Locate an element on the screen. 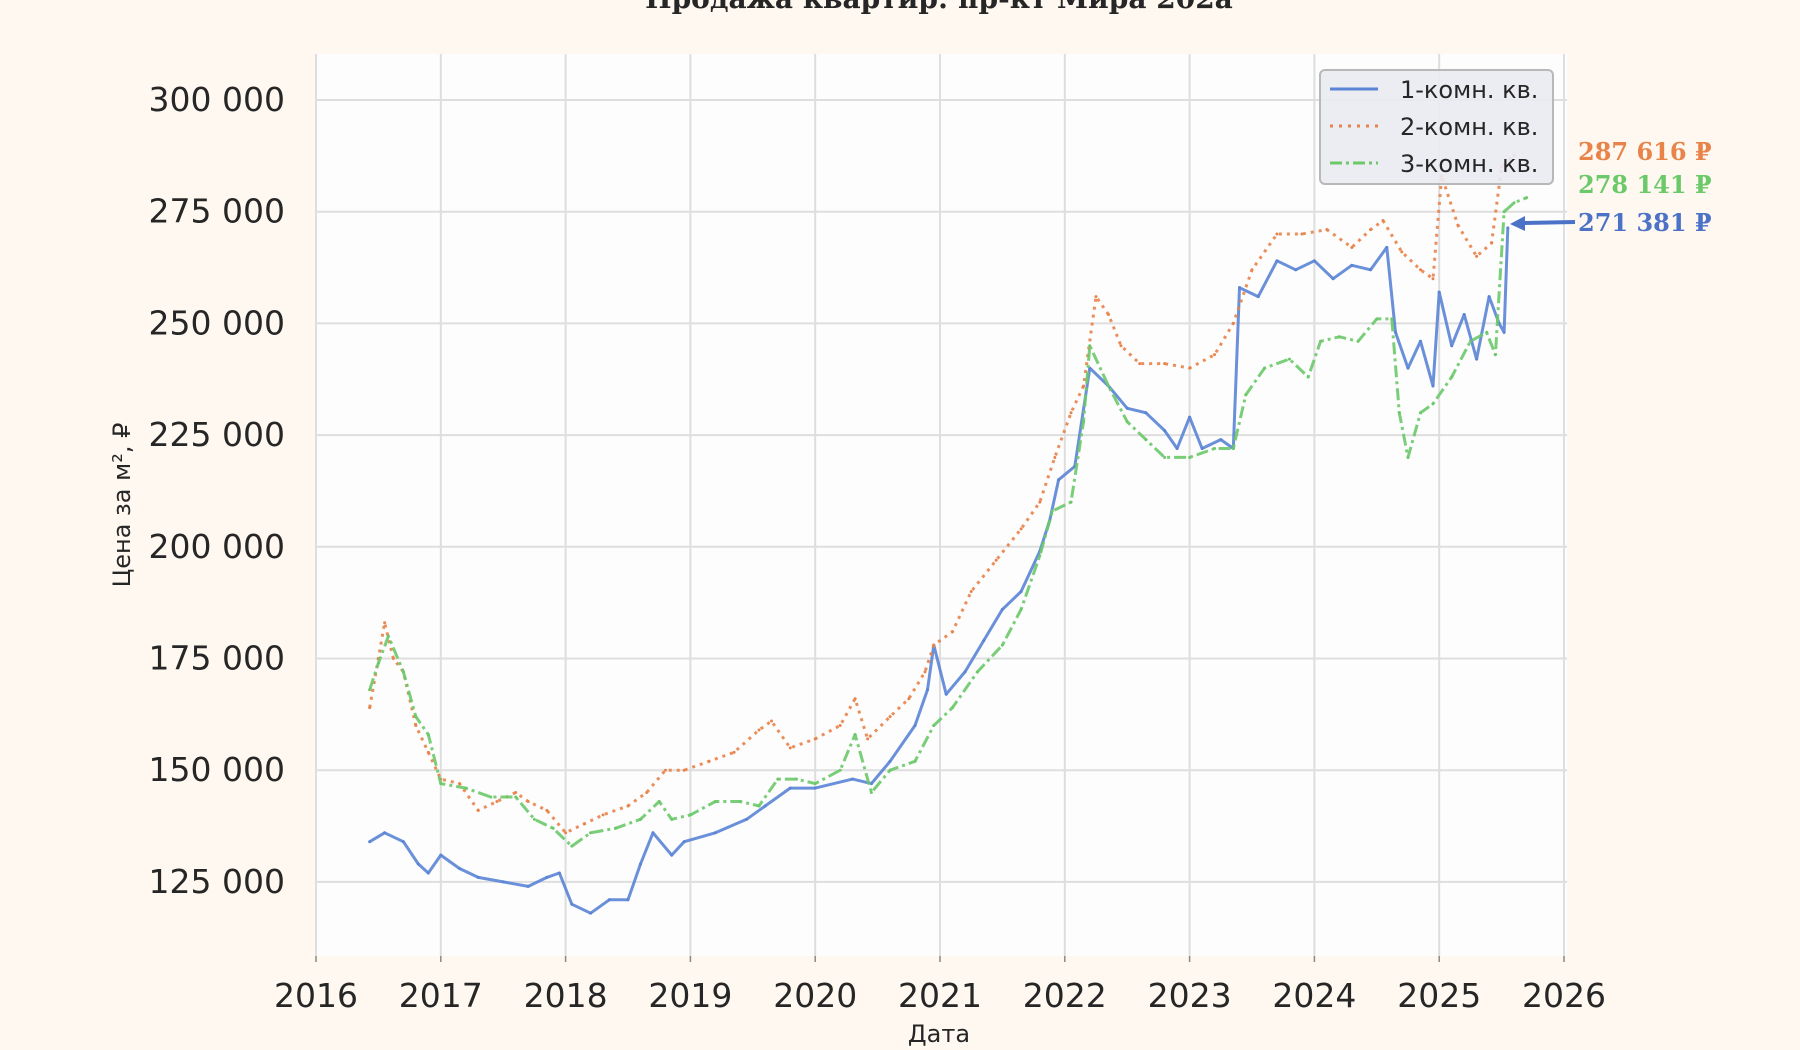  y-tick-label: 275 000 is located at coordinates (217, 211).